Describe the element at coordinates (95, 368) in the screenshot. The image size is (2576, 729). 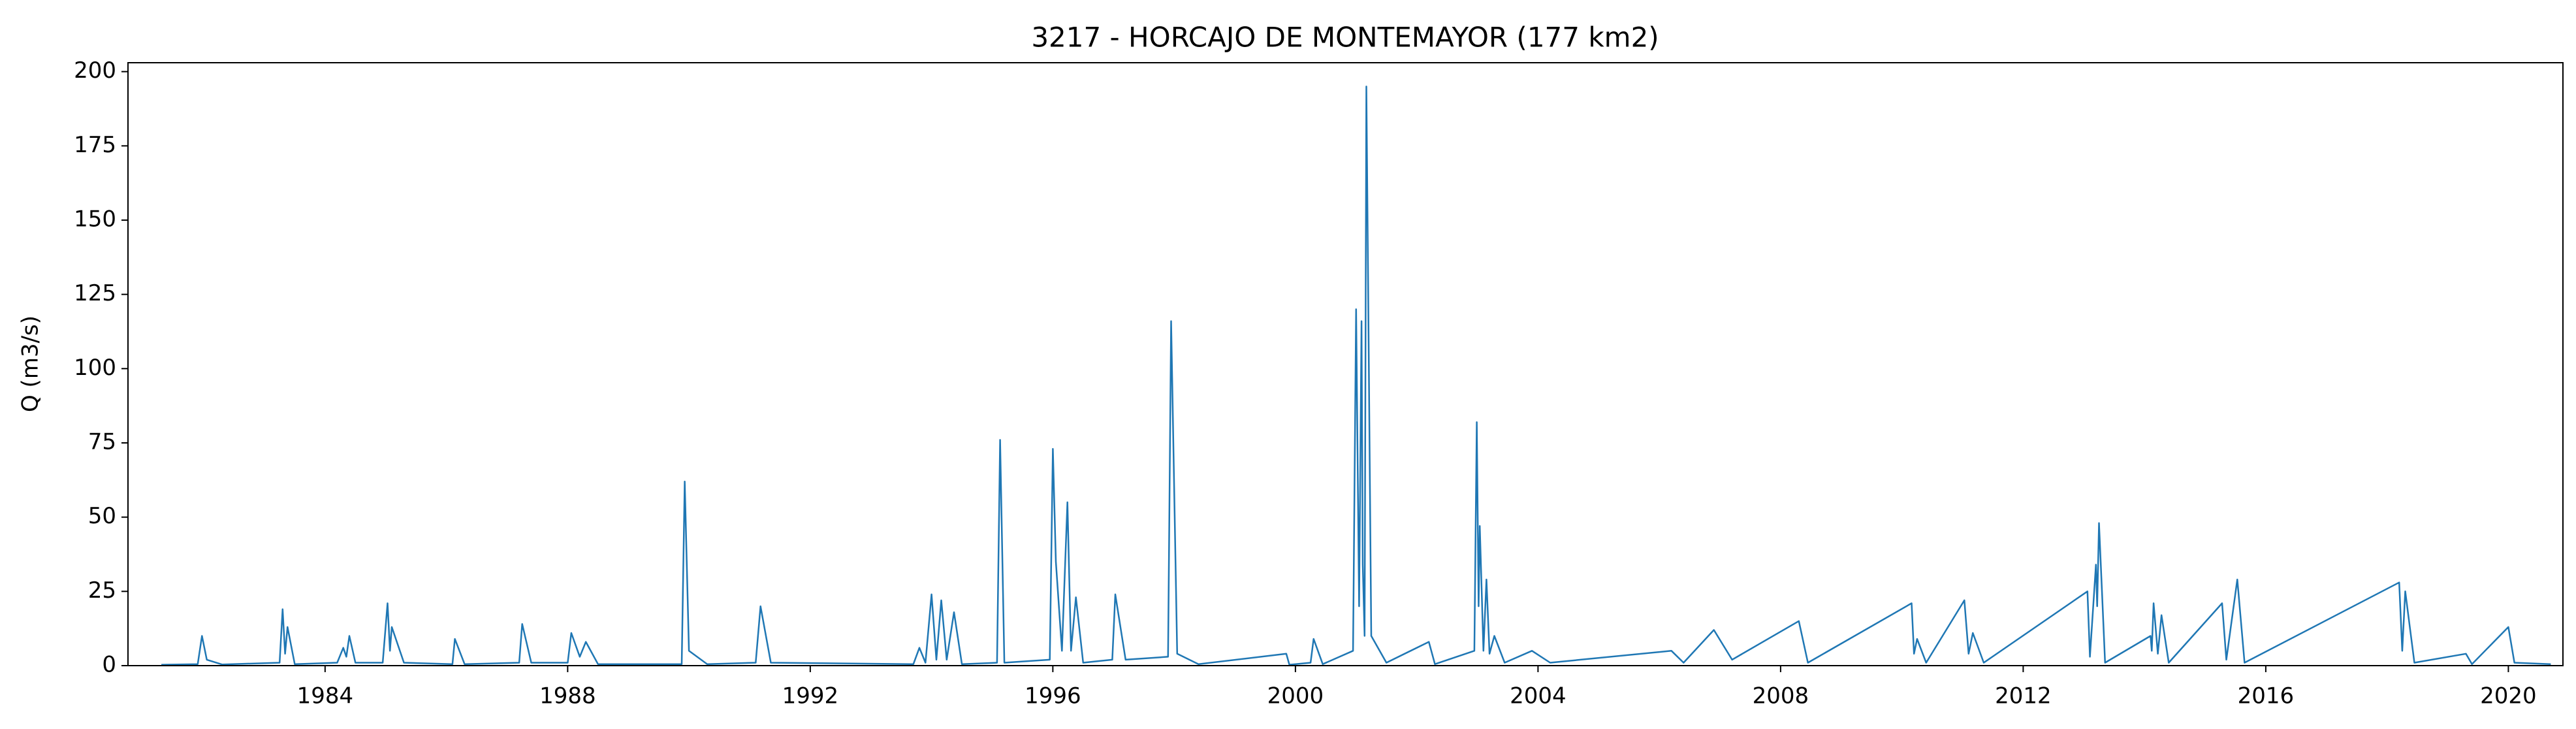
I see `y-tick-label: 100` at that location.